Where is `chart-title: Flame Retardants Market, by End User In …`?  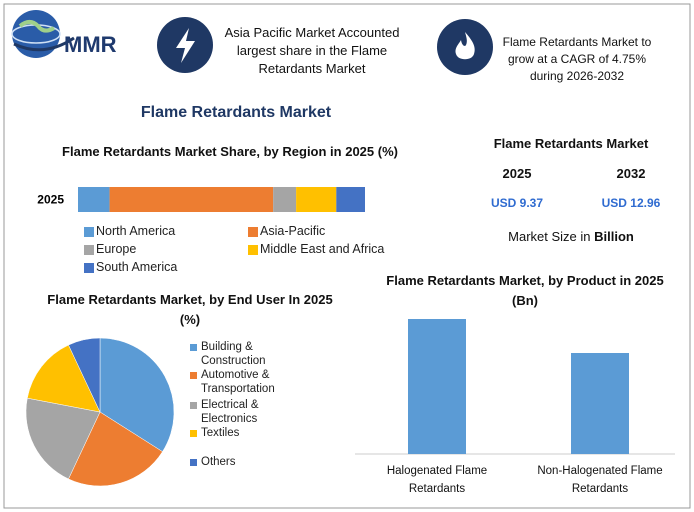
chart-title: Flame Retardants Market, by End User In … is located at coordinates (190, 309).